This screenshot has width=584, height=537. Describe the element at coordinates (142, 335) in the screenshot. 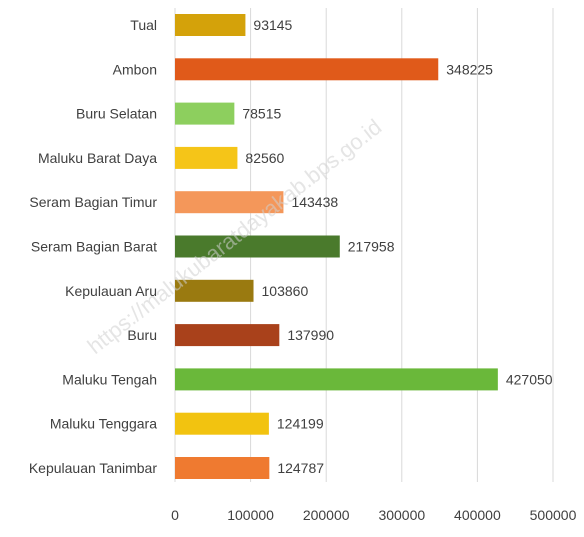

I see `category-label: Buru` at that location.